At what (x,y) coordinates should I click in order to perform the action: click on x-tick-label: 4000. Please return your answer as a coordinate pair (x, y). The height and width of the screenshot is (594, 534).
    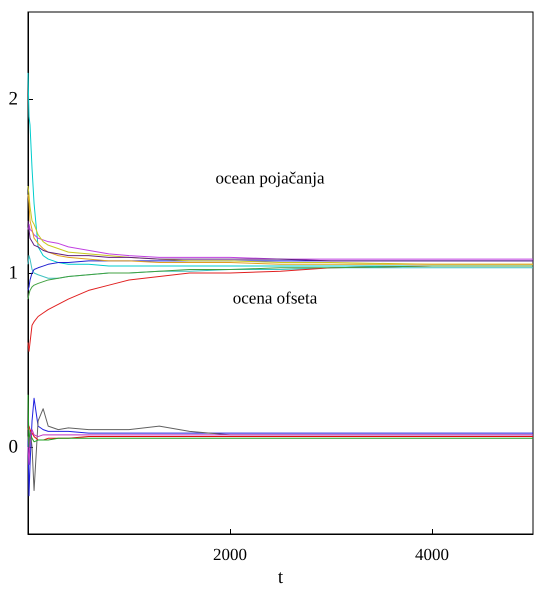
    Looking at the image, I should click on (432, 554).